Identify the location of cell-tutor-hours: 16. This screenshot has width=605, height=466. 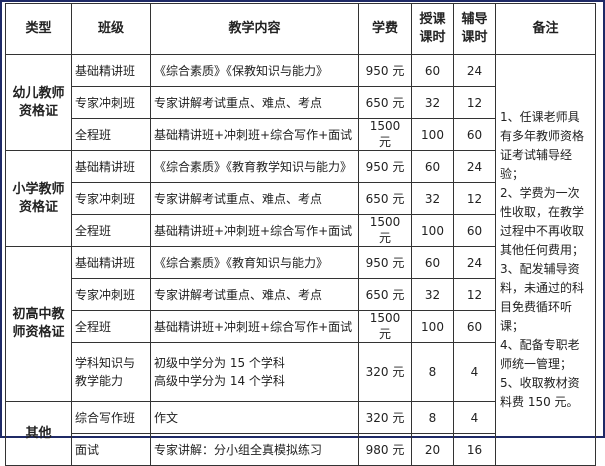
(474, 449).